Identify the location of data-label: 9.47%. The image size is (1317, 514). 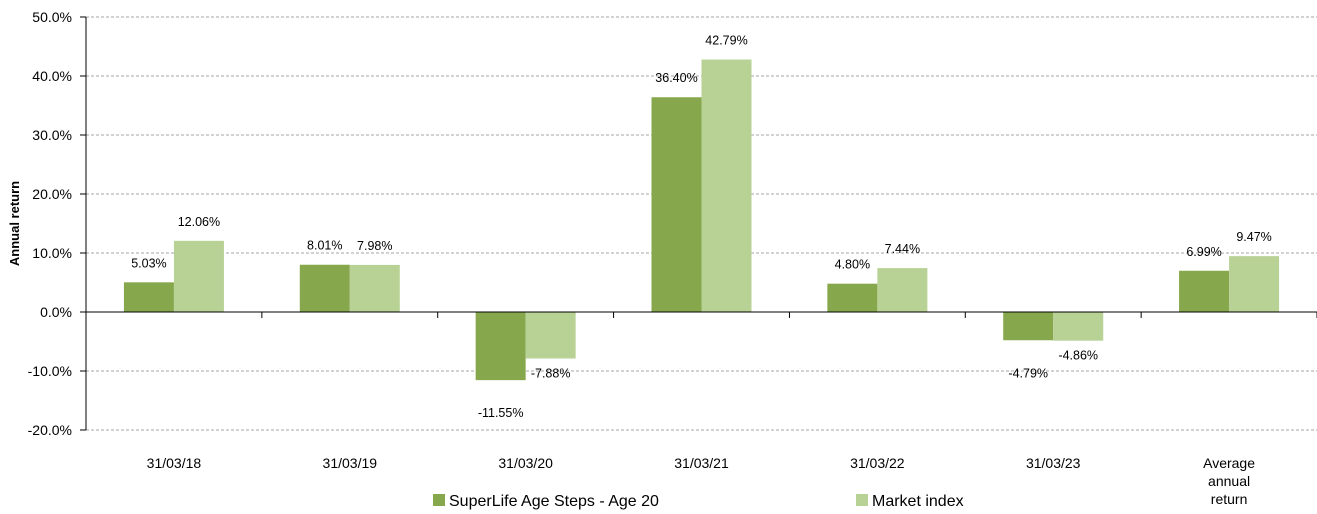
(1253, 237).